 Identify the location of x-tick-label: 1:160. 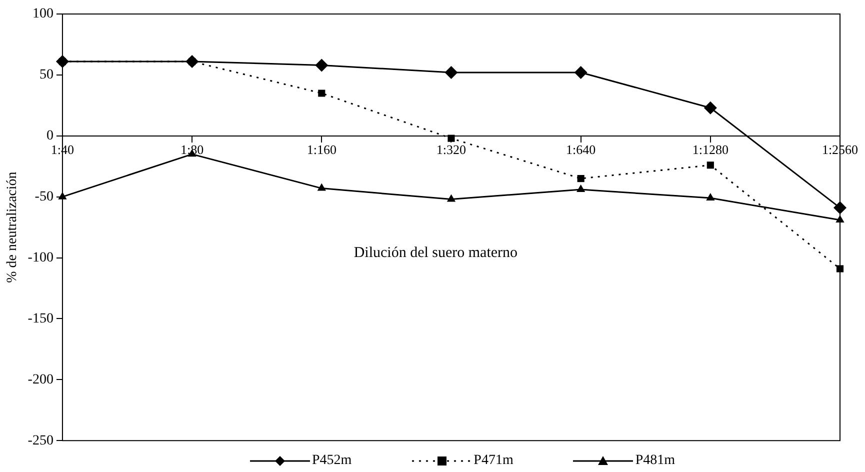
(321, 150).